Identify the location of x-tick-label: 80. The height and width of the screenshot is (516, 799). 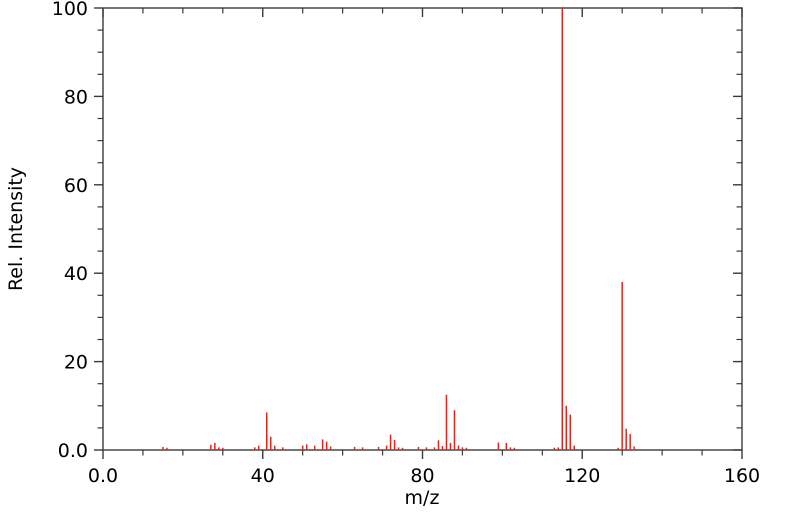
(422, 476).